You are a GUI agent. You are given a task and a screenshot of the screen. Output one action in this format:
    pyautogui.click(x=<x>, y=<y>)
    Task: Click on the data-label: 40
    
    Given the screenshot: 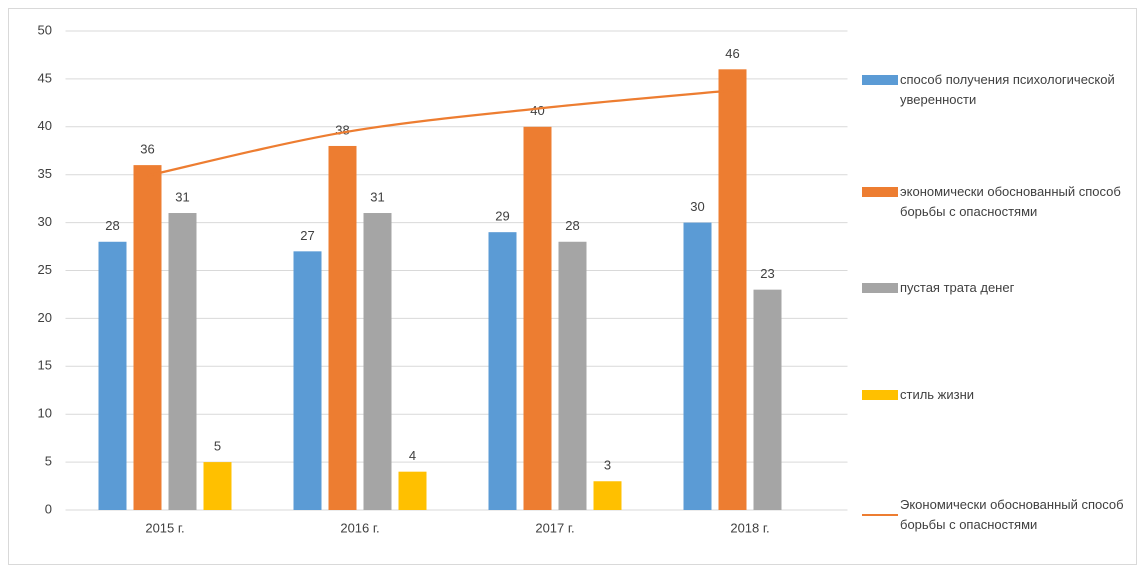 What is the action you would take?
    pyautogui.click(x=537, y=110)
    